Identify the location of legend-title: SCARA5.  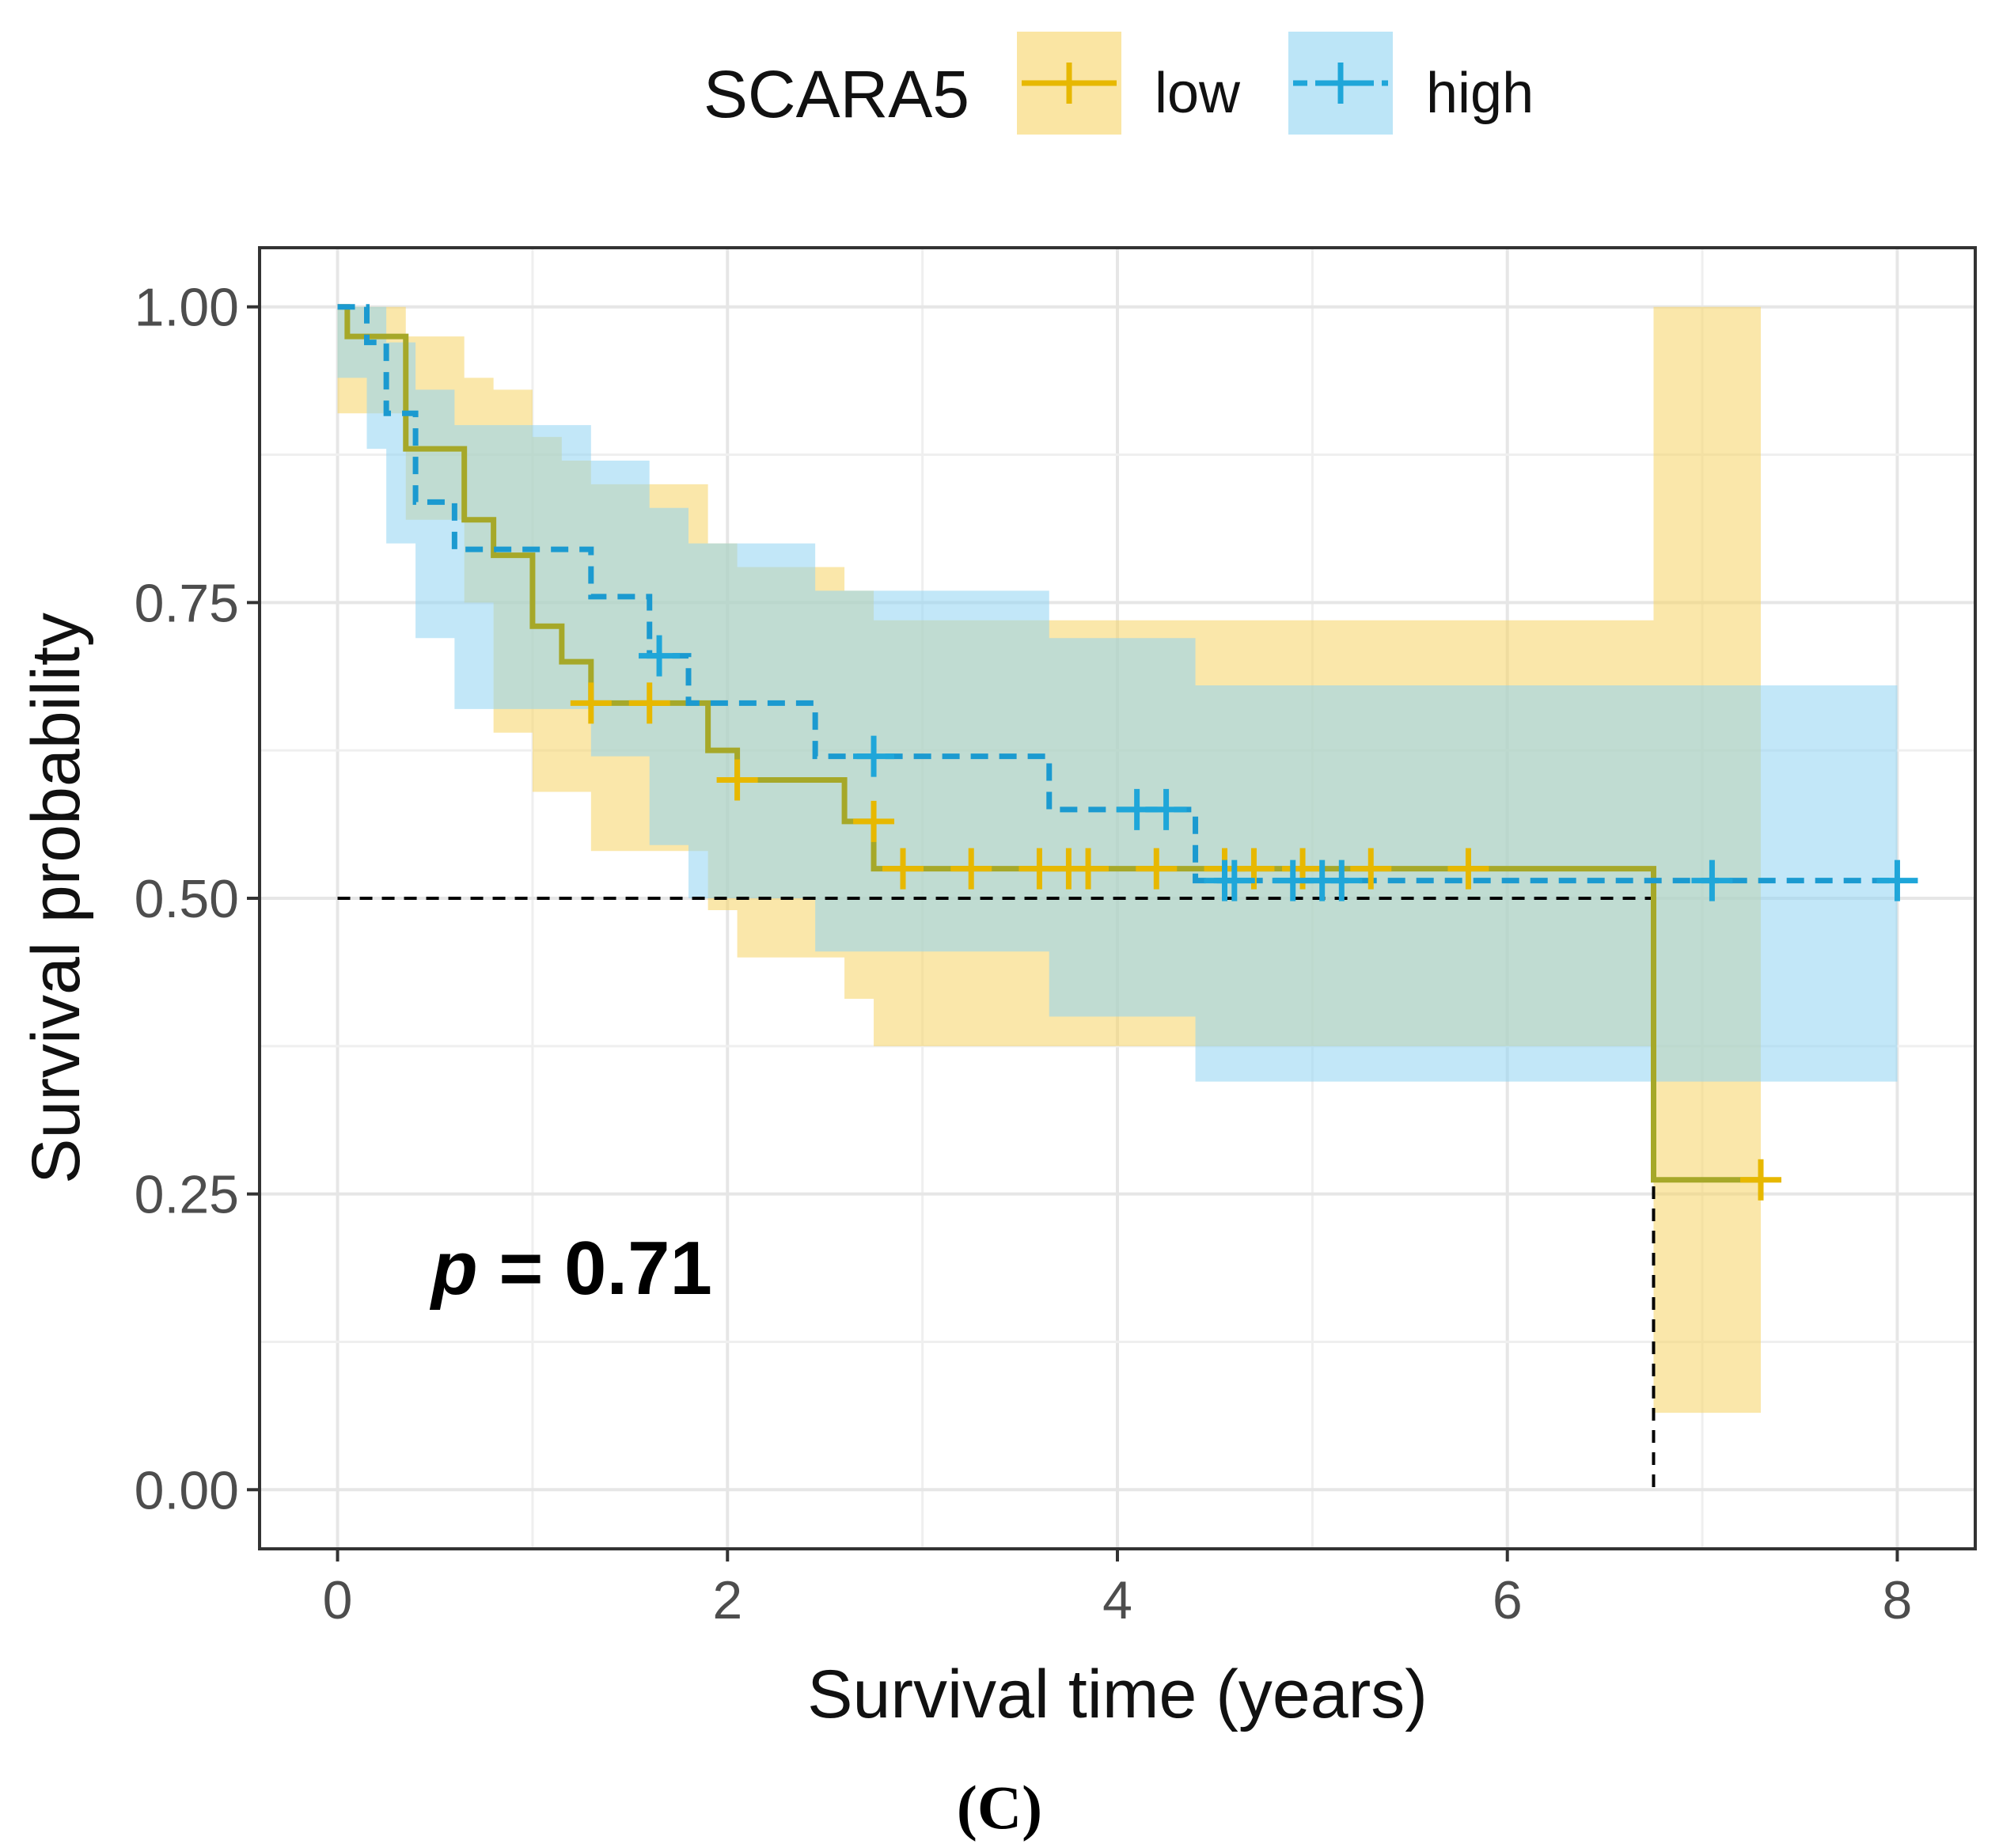
(837, 94).